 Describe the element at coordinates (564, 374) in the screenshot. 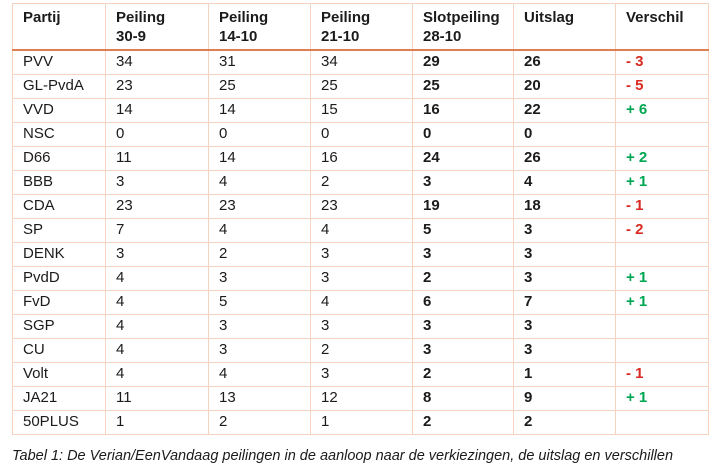

I see `uitslag-cell: 1` at that location.